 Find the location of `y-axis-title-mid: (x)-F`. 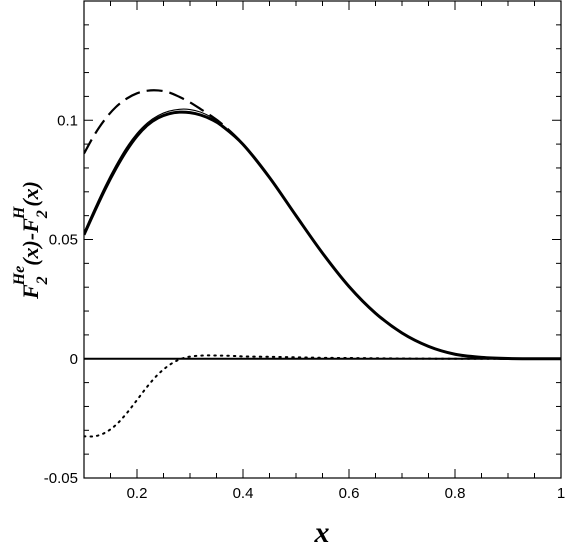

y-axis-title-mid: (x)-F is located at coordinates (30, 242).